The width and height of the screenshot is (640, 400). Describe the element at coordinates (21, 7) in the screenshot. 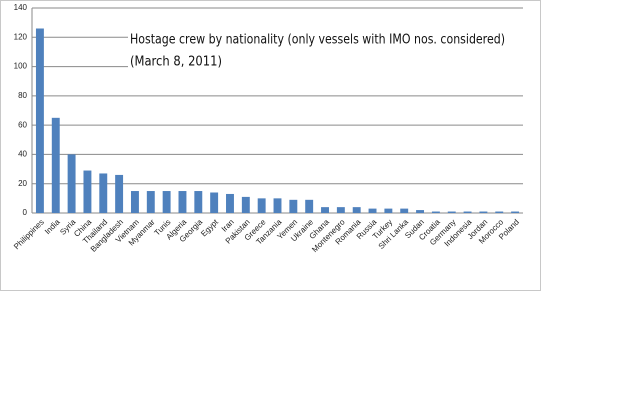

I see `y-tick-label: 140` at that location.